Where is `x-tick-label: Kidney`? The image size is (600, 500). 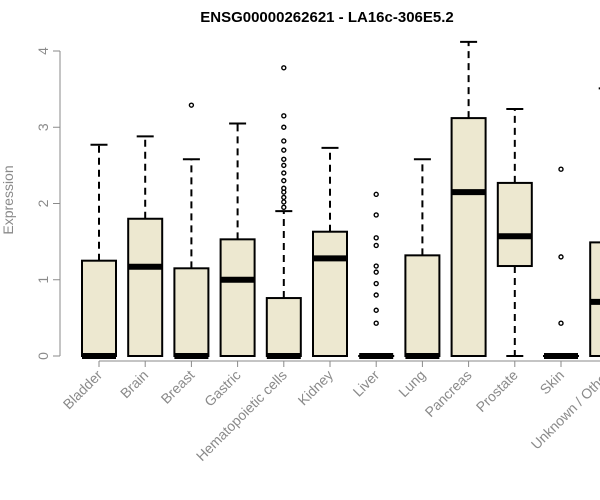
x-tick-label: Kidney is located at coordinates (316, 388).